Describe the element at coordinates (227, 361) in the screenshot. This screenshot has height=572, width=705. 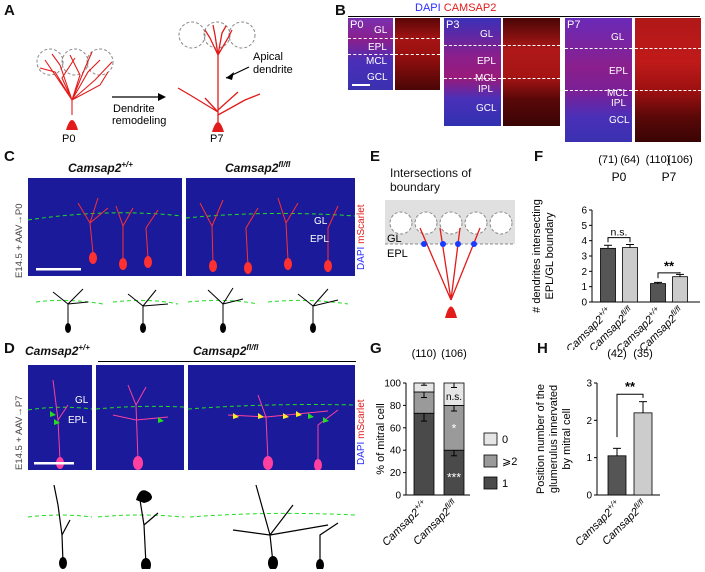
I see `d-ko-rule` at that location.